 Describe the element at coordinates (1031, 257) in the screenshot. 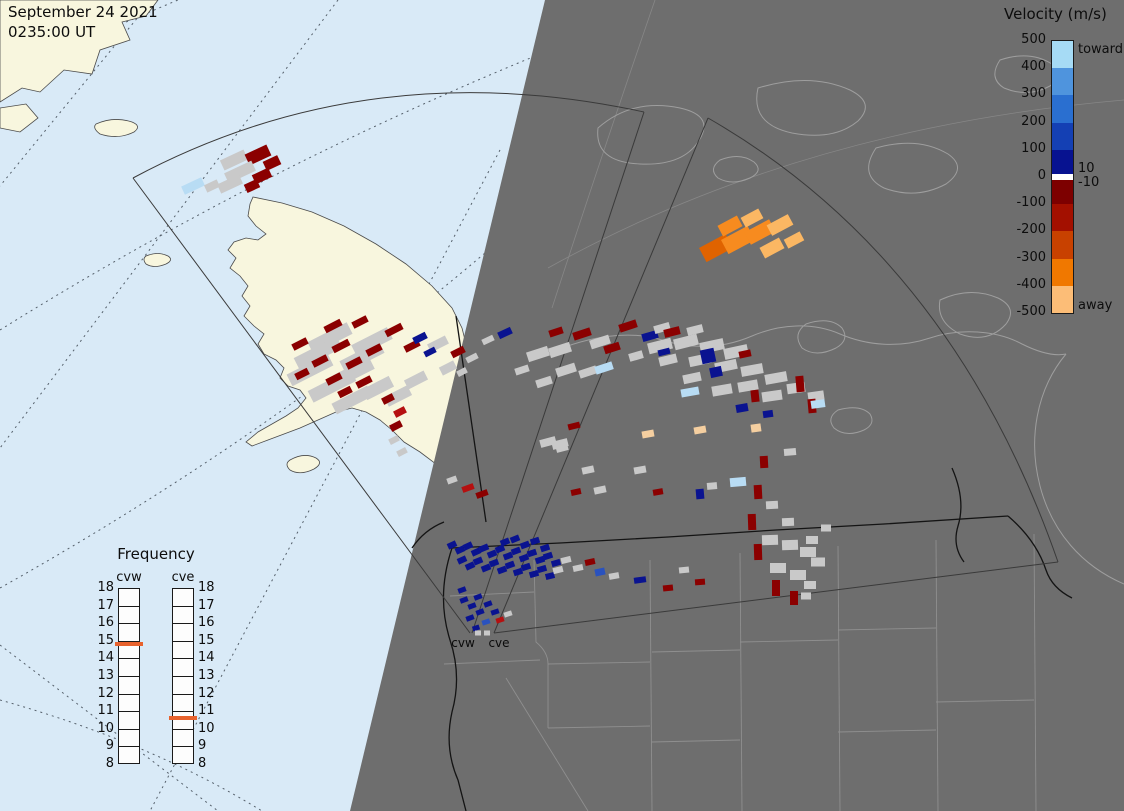

I see `velocity-tick-label: -300` at that location.